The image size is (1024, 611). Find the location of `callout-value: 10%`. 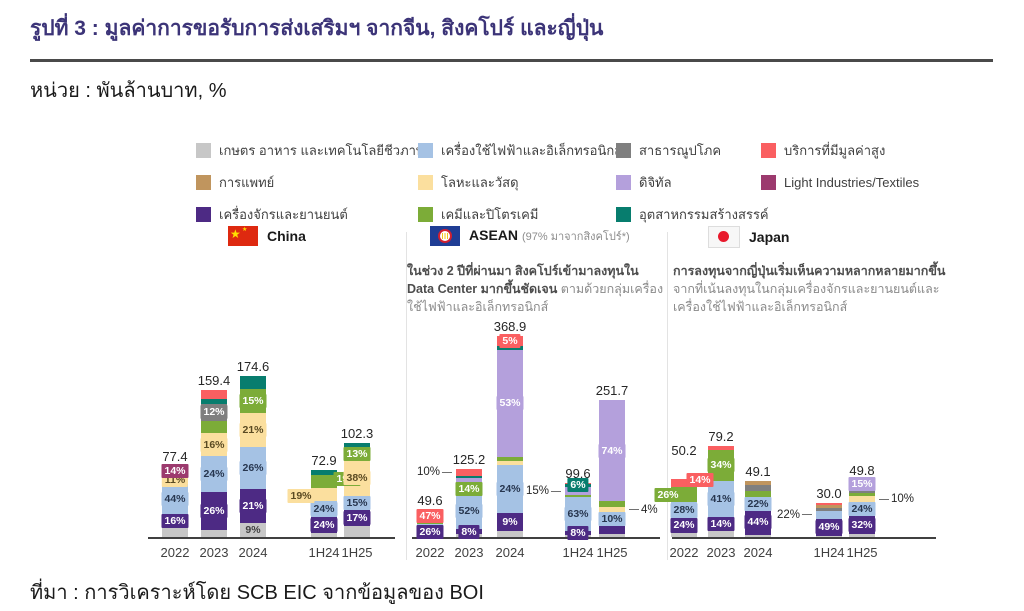

callout-value: 10% is located at coordinates (903, 499).